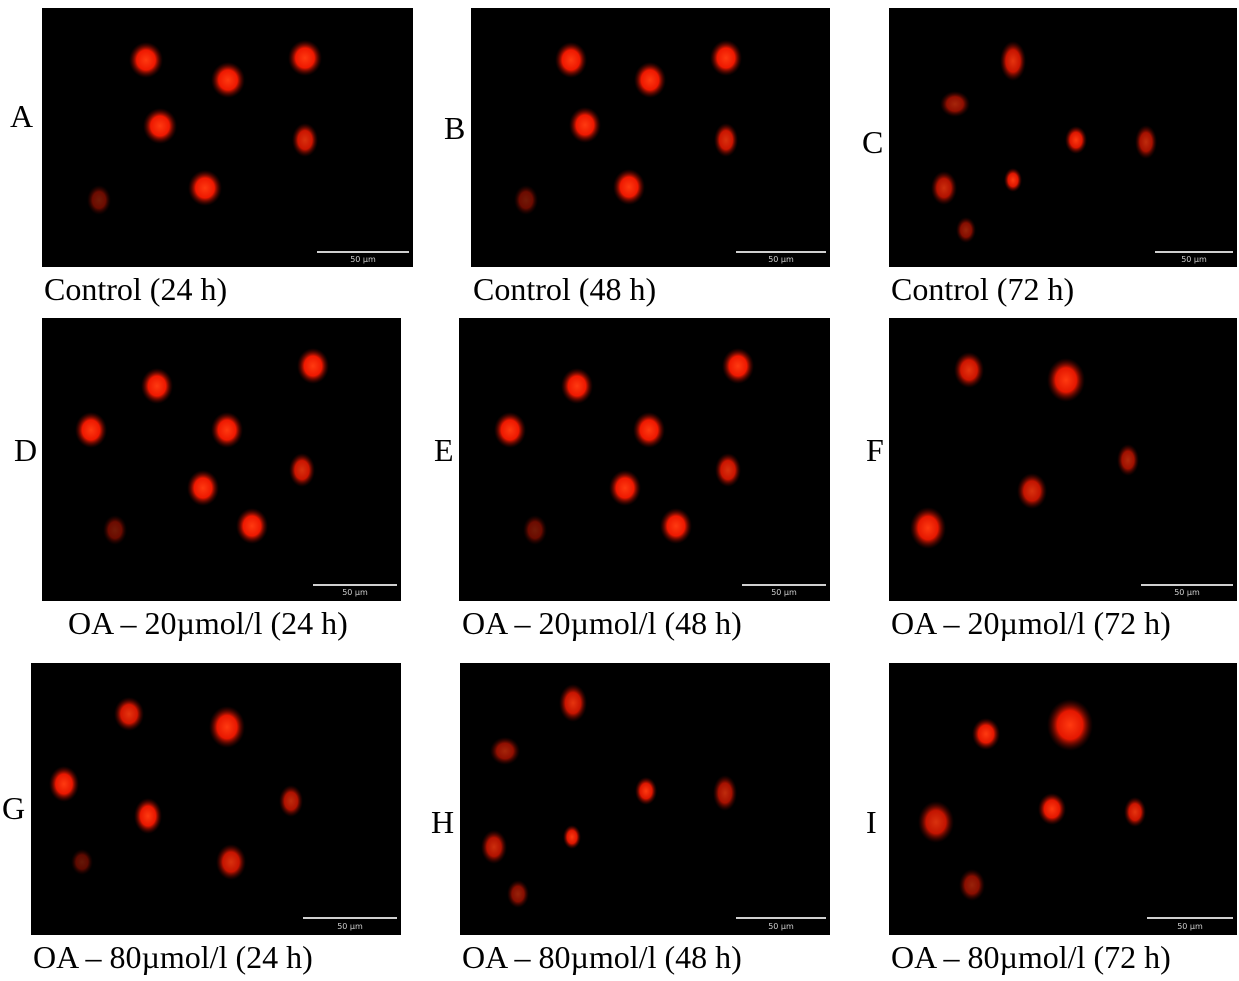 The image size is (1239, 981). I want to click on panel-letter-d: D, so click(26, 450).